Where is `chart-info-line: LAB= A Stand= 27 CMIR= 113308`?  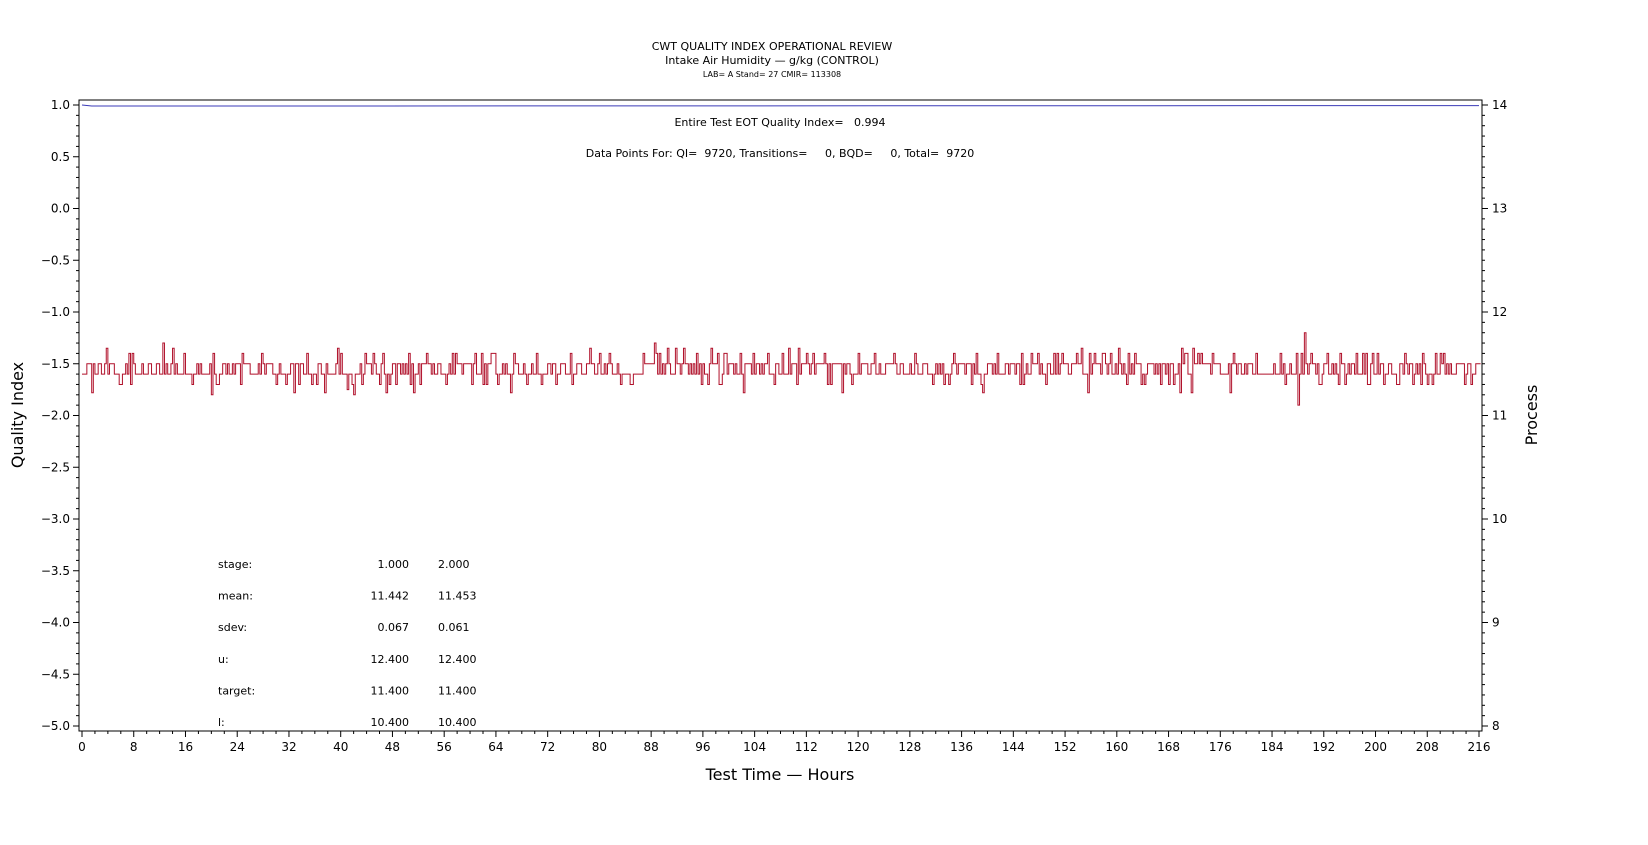 chart-info-line: LAB= A Stand= 27 CMIR= 113308 is located at coordinates (772, 74).